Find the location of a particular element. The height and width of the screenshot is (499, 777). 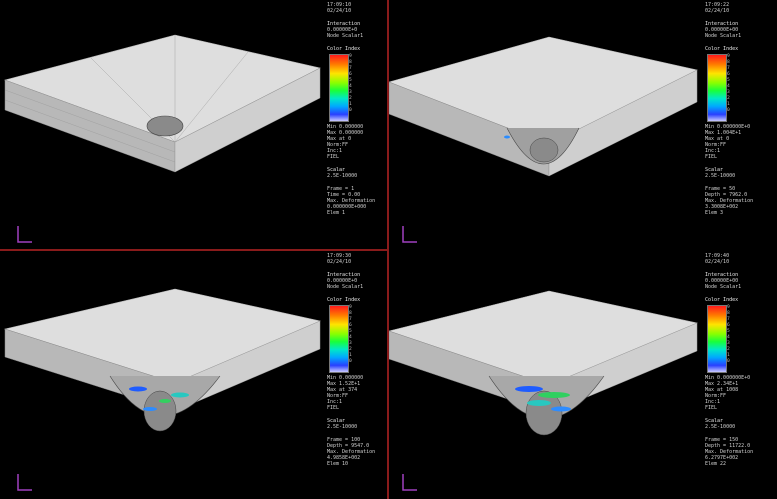

frame-number: Frame = 1 is located at coordinates (341, 189).